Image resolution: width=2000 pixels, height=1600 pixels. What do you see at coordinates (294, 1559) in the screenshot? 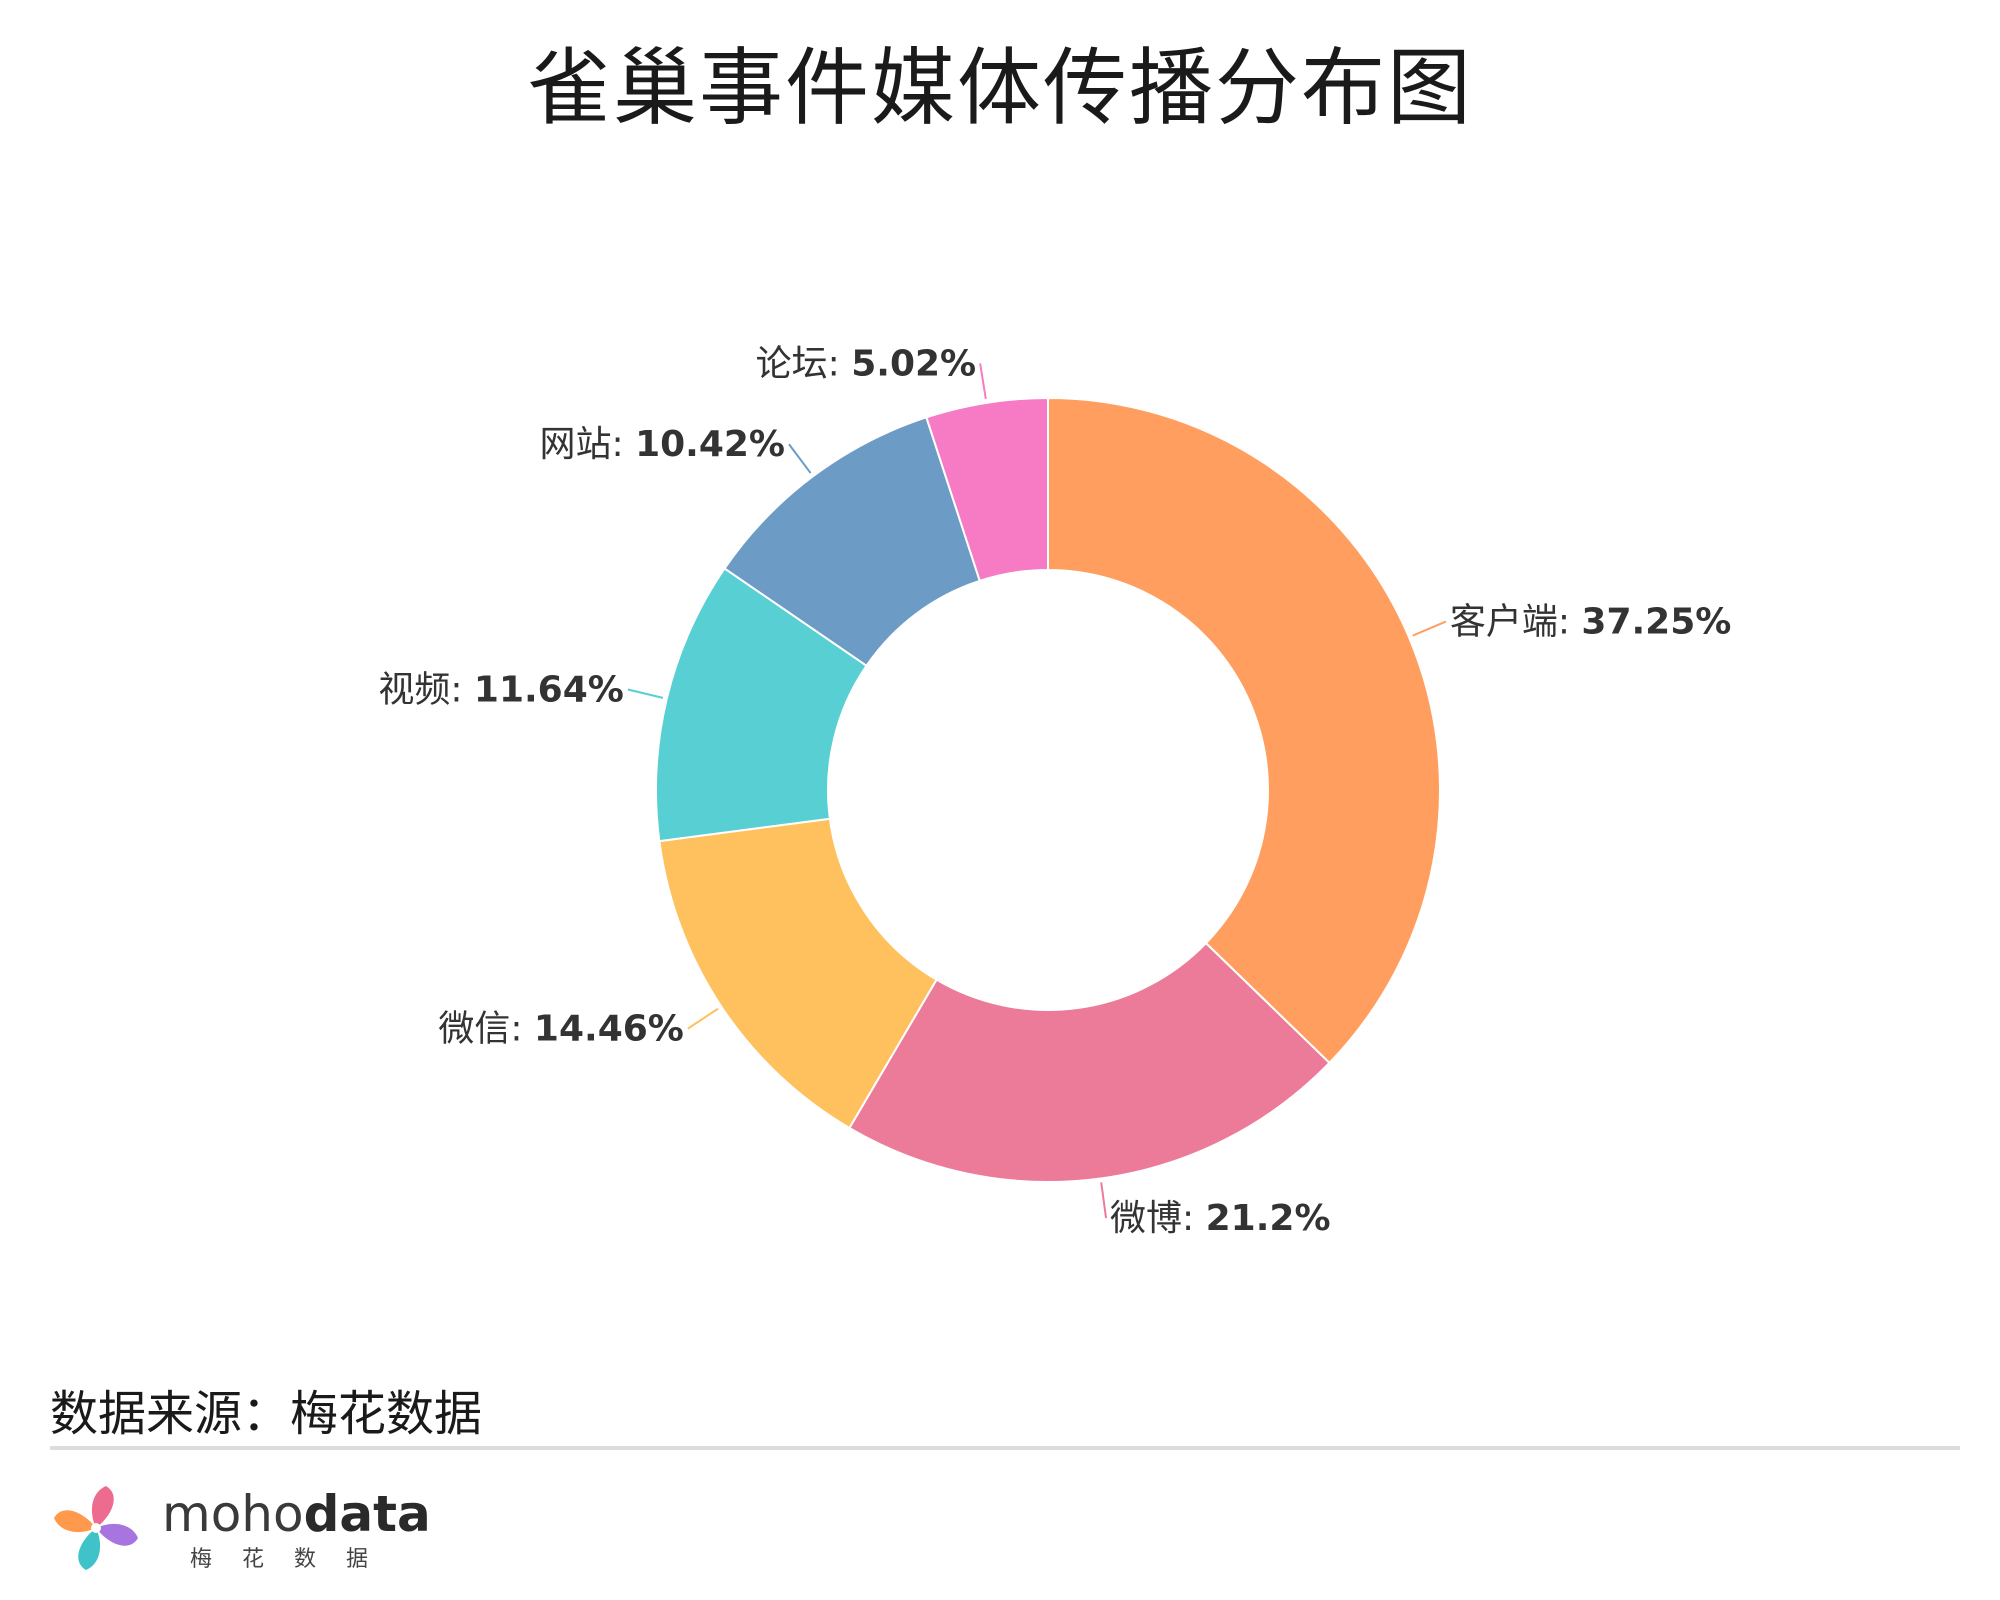
I see `brand-subtitle: 梅花数据` at bounding box center [294, 1559].